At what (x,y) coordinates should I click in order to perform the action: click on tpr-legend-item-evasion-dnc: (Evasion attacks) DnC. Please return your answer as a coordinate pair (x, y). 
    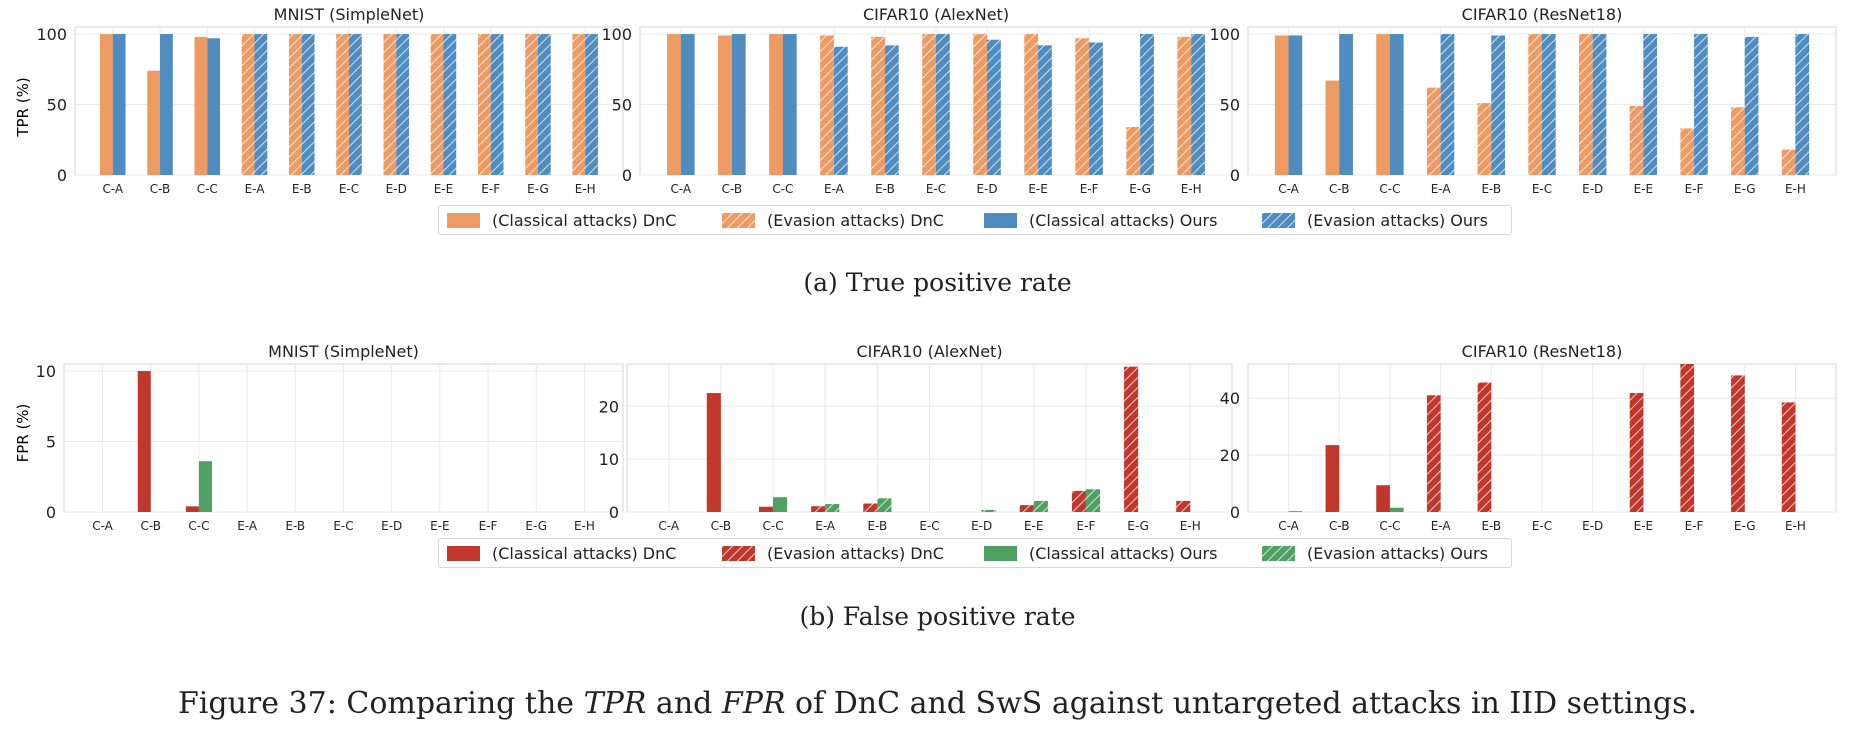
    Looking at the image, I should click on (833, 220).